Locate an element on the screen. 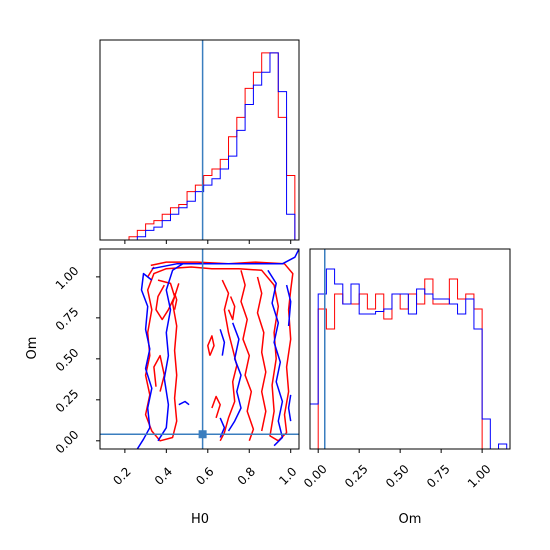 Image resolution: width=550 pixels, height=550 pixels. om-hist-x-tick-label-3: 0.75 is located at coordinates (438, 476).